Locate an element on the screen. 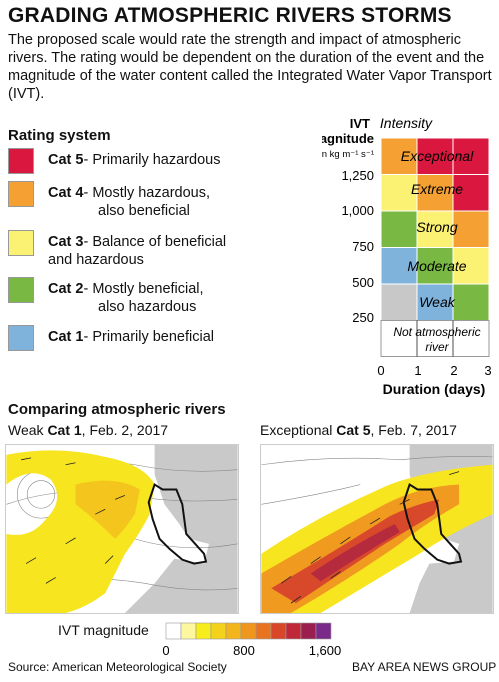  map1-cat: Cat 1 is located at coordinates (64, 430).